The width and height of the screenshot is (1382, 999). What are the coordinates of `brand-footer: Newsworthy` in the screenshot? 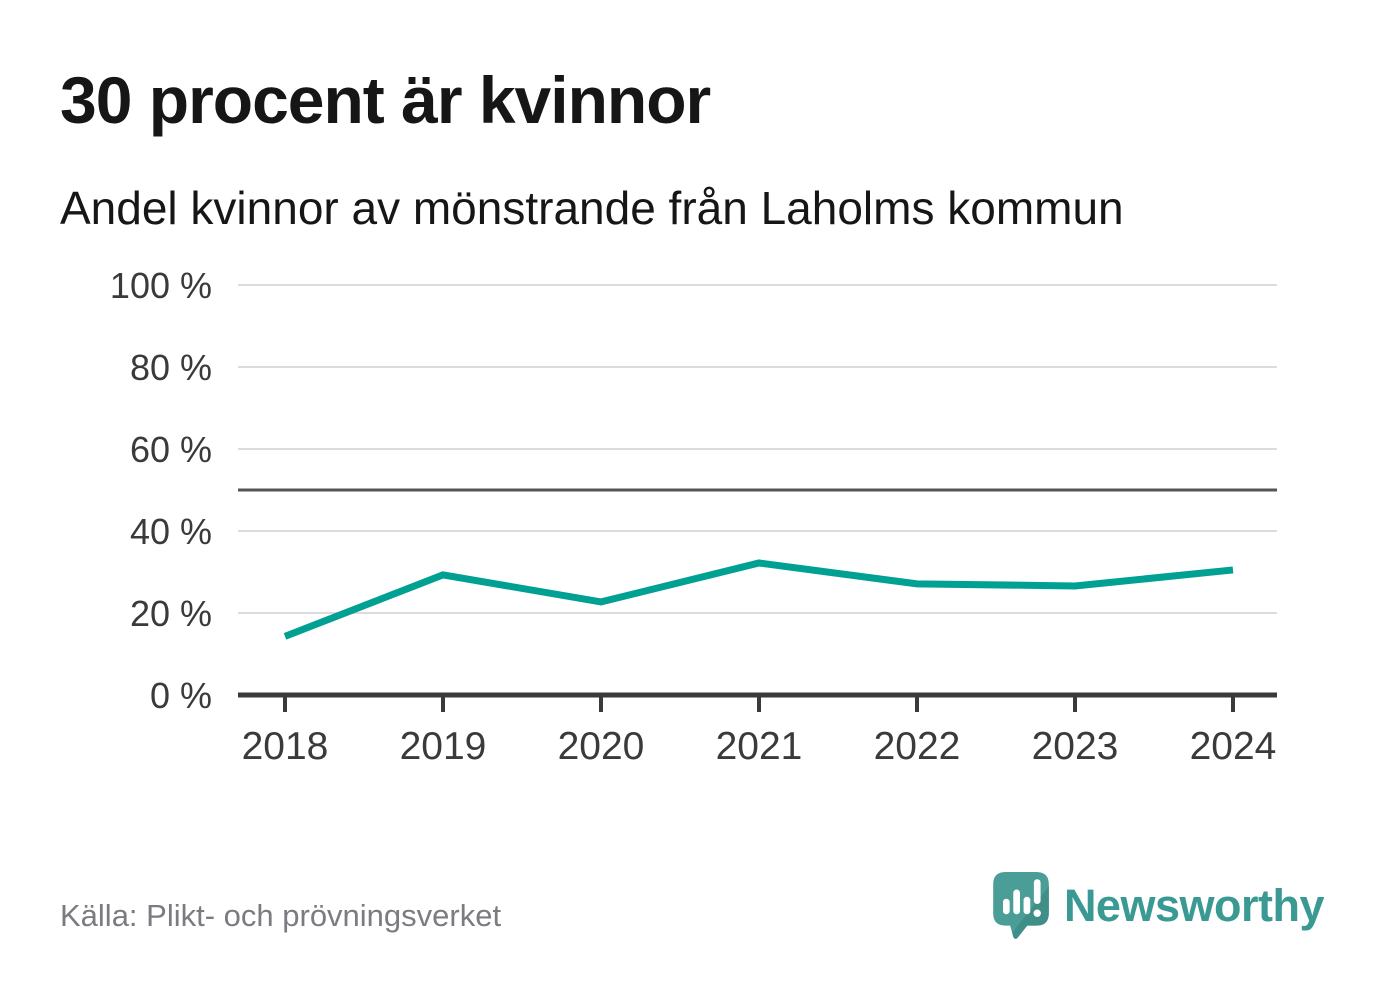 It's located at (1159, 906).